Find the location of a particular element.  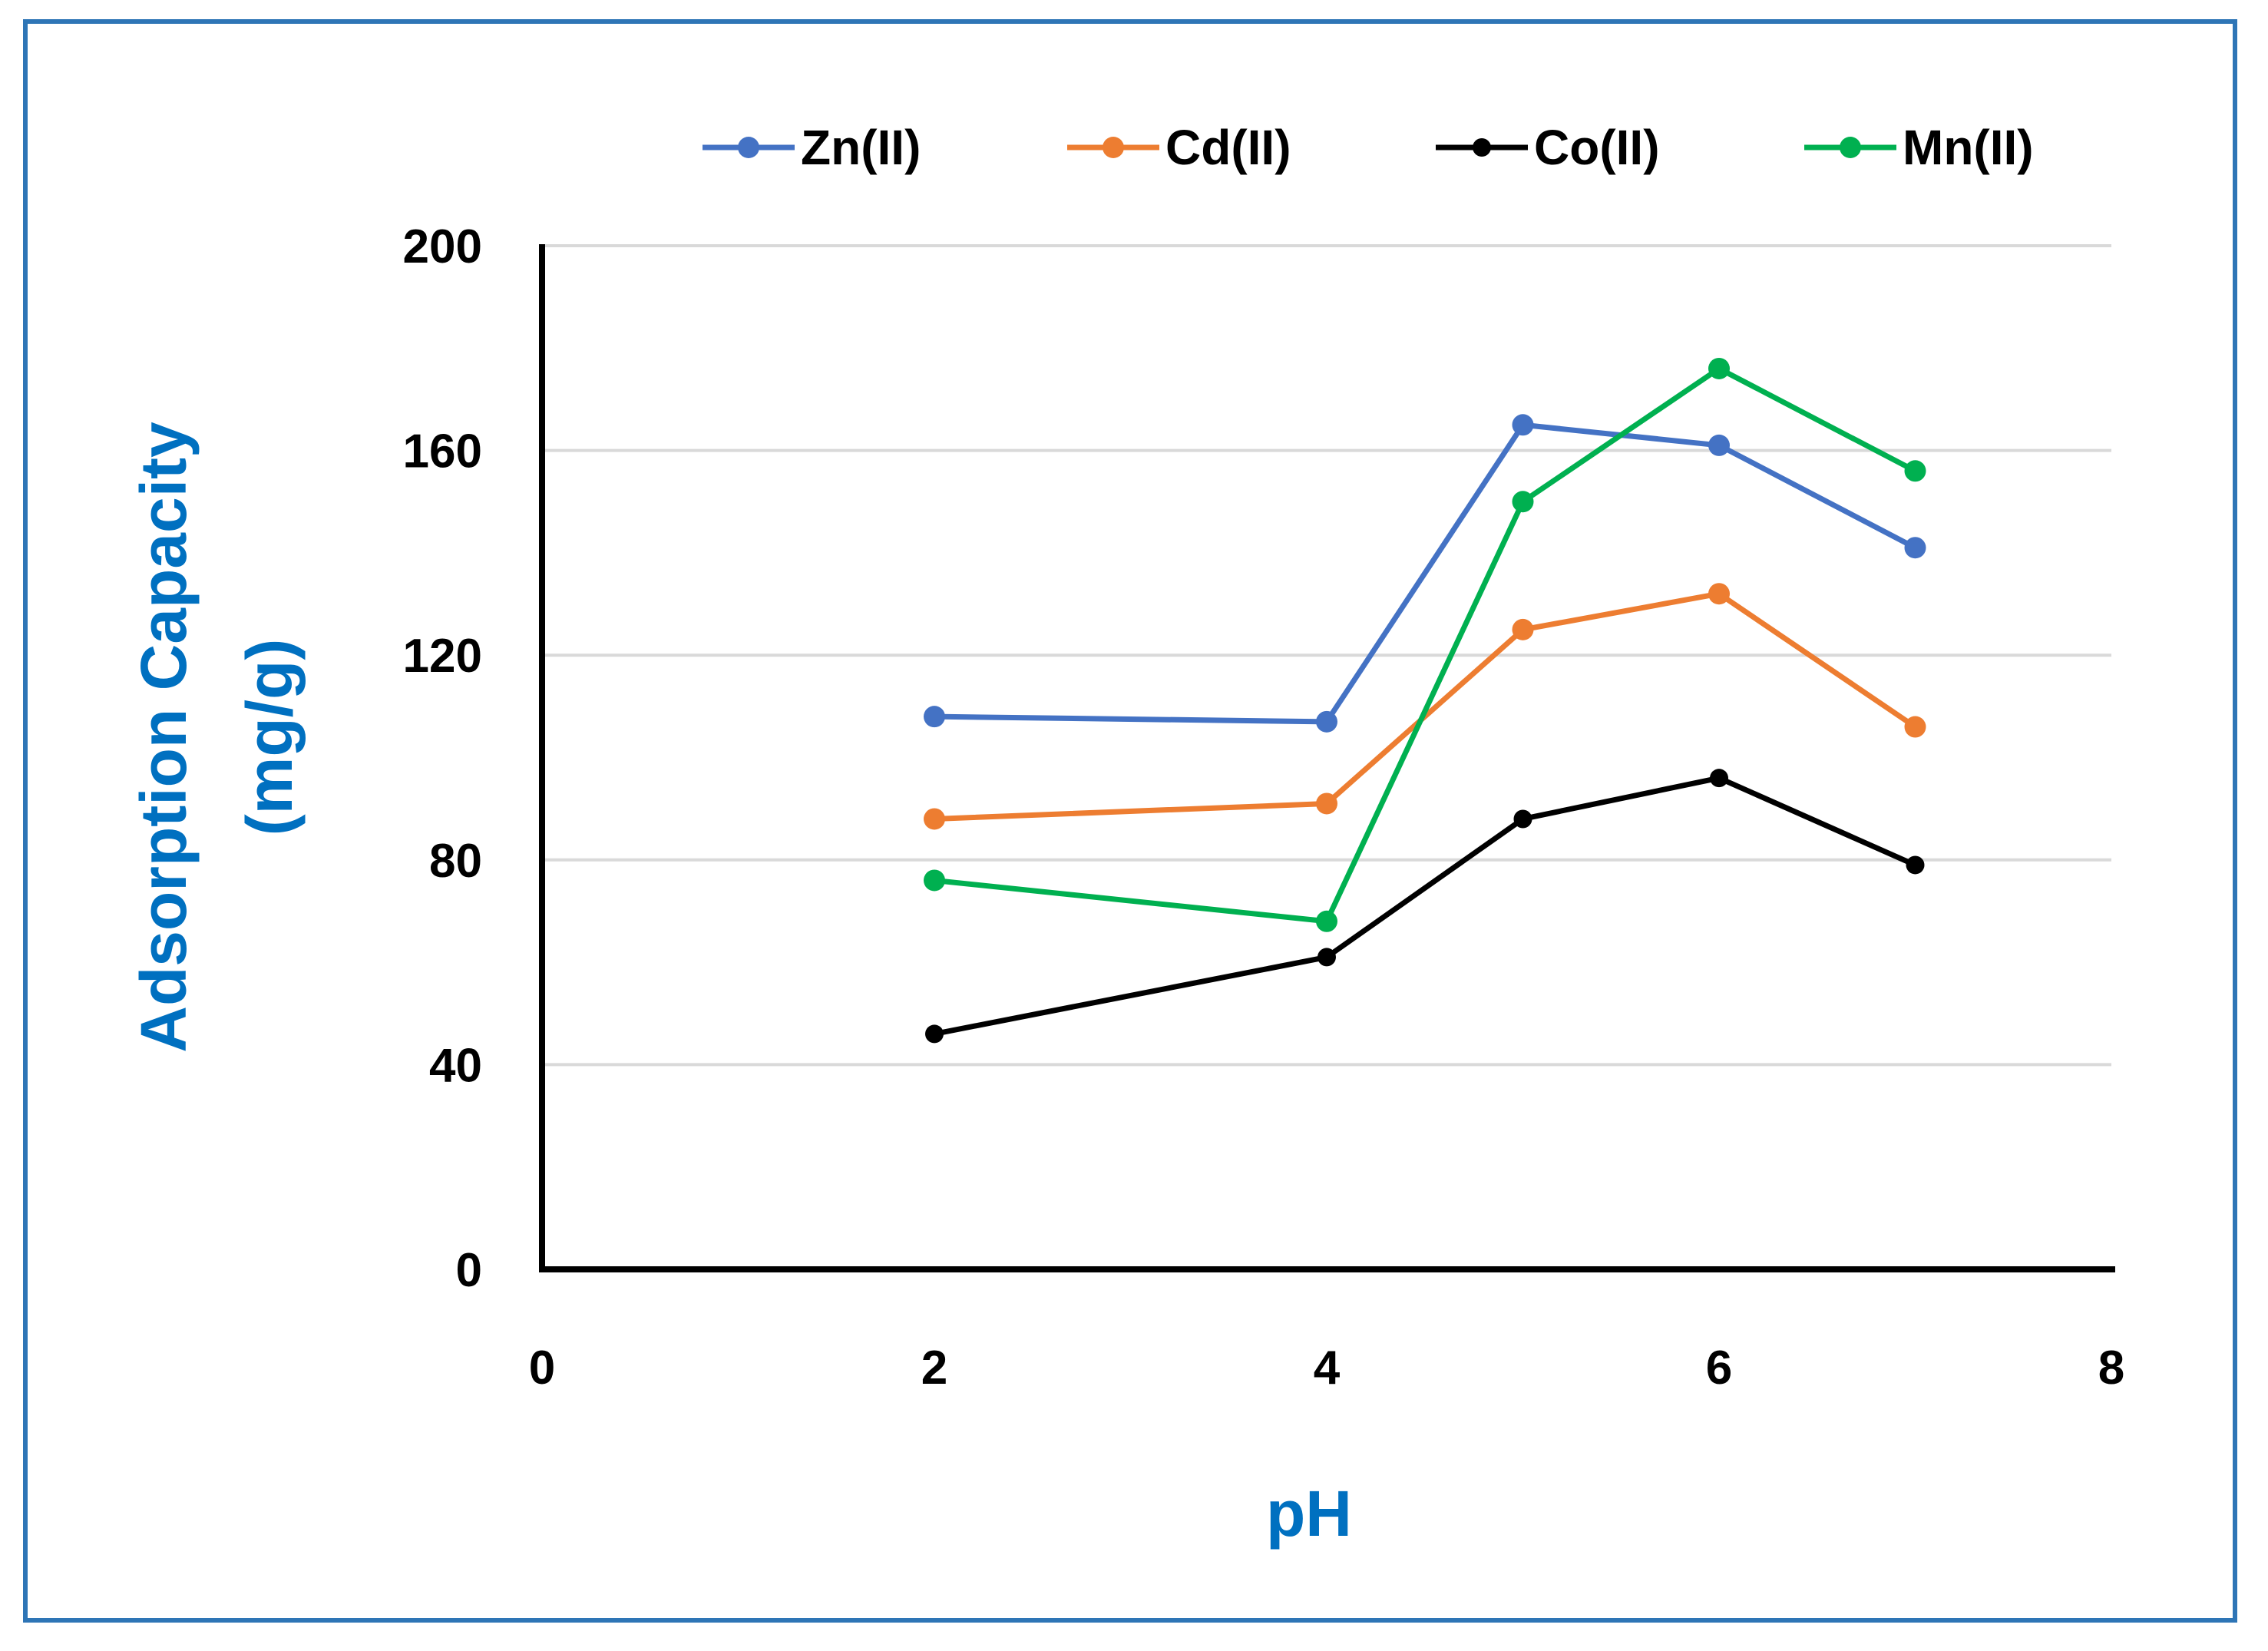

legend-marker-znii is located at coordinates (748, 147).